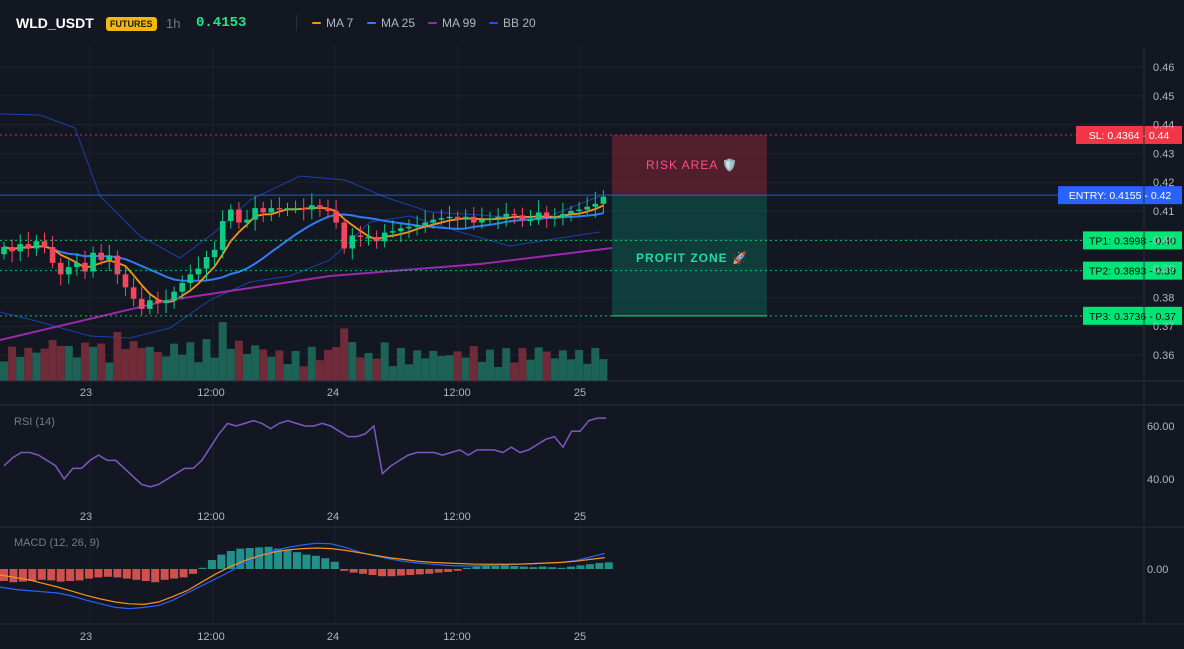 This screenshot has width=1184, height=649. What do you see at coordinates (1163, 68) in the screenshot?
I see `price-axis-label: 0.46` at bounding box center [1163, 68].